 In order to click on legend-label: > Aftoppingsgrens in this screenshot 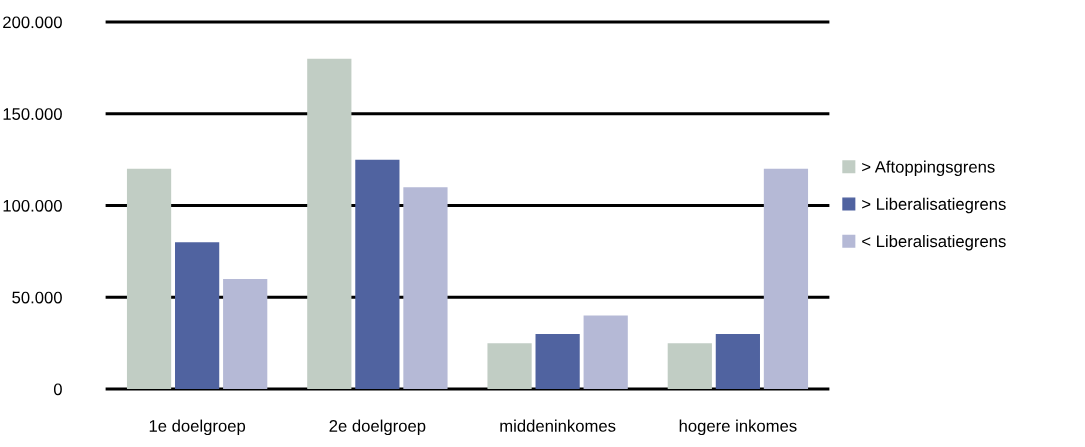, I will do `click(928, 168)`.